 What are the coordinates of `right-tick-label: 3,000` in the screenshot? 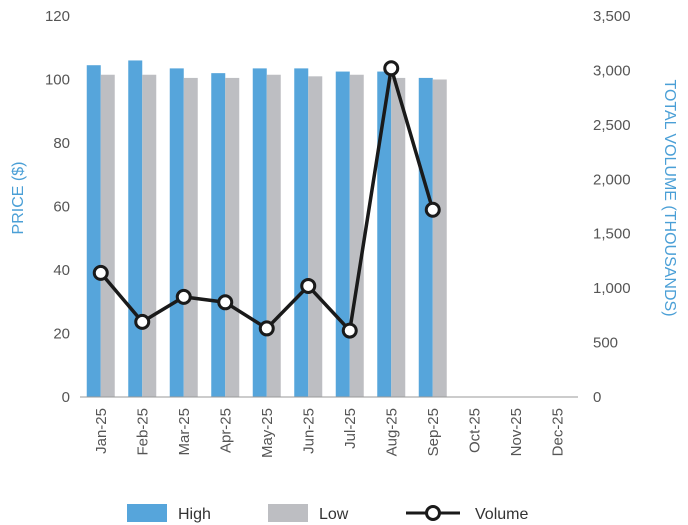 It's located at (612, 70).